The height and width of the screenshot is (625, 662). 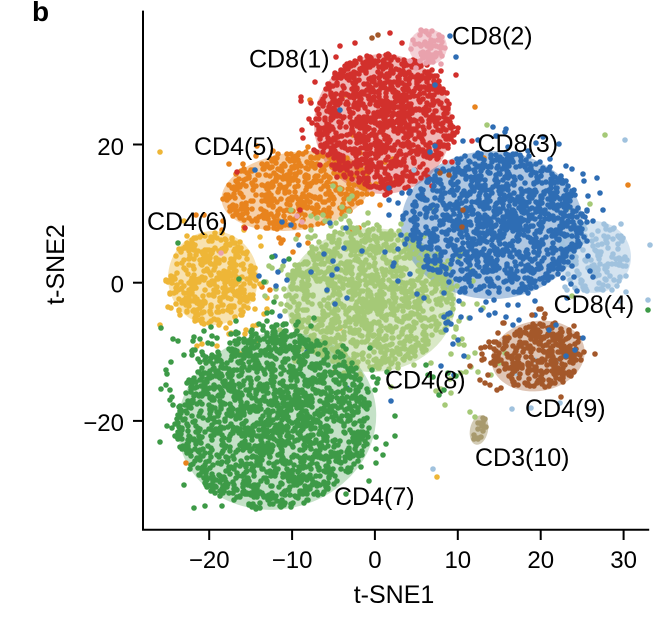 I want to click on svg-text: CD4(9), so click(x=565, y=409).